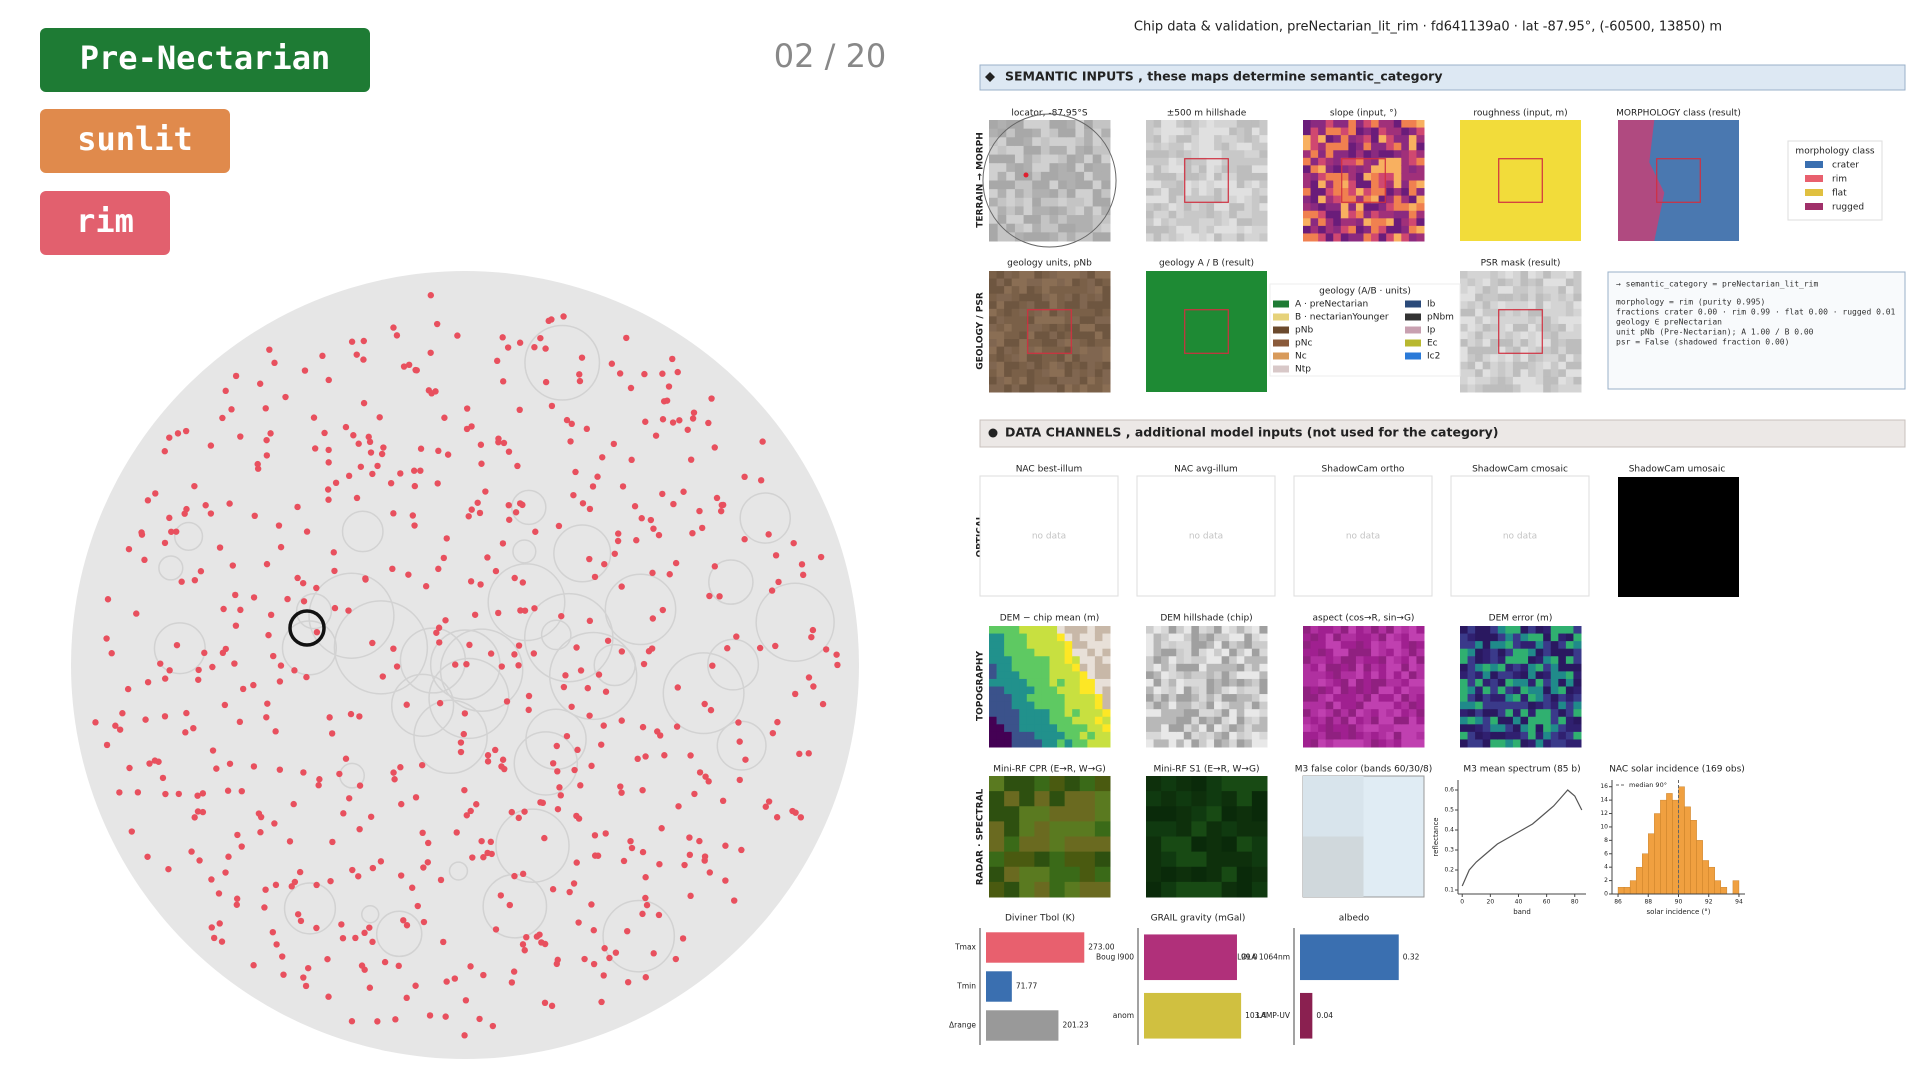 This screenshot has width=1920, height=1080. Describe the element at coordinates (1411, 956) in the screenshot. I see `value-label: 0.32` at that location.